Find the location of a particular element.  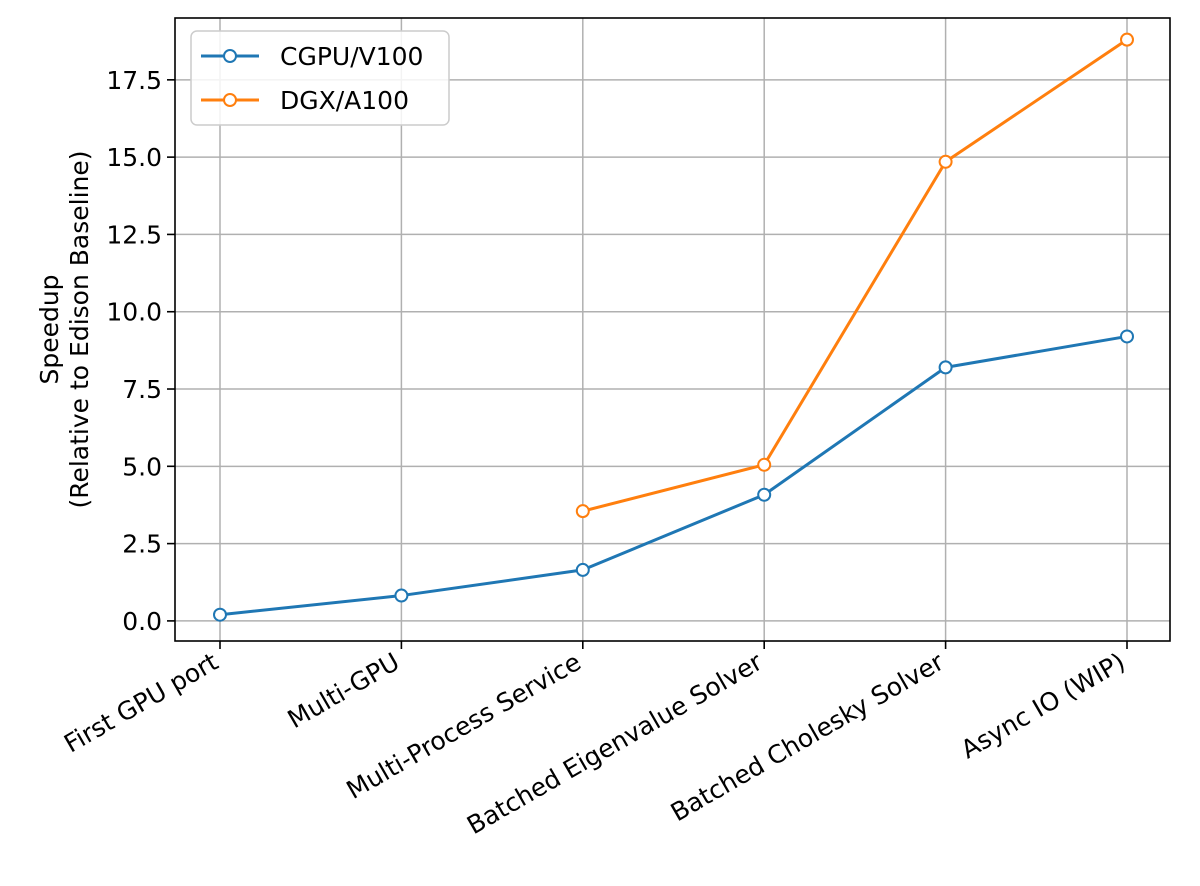

x-tick-label: Multi-GPU is located at coordinates (344, 690).